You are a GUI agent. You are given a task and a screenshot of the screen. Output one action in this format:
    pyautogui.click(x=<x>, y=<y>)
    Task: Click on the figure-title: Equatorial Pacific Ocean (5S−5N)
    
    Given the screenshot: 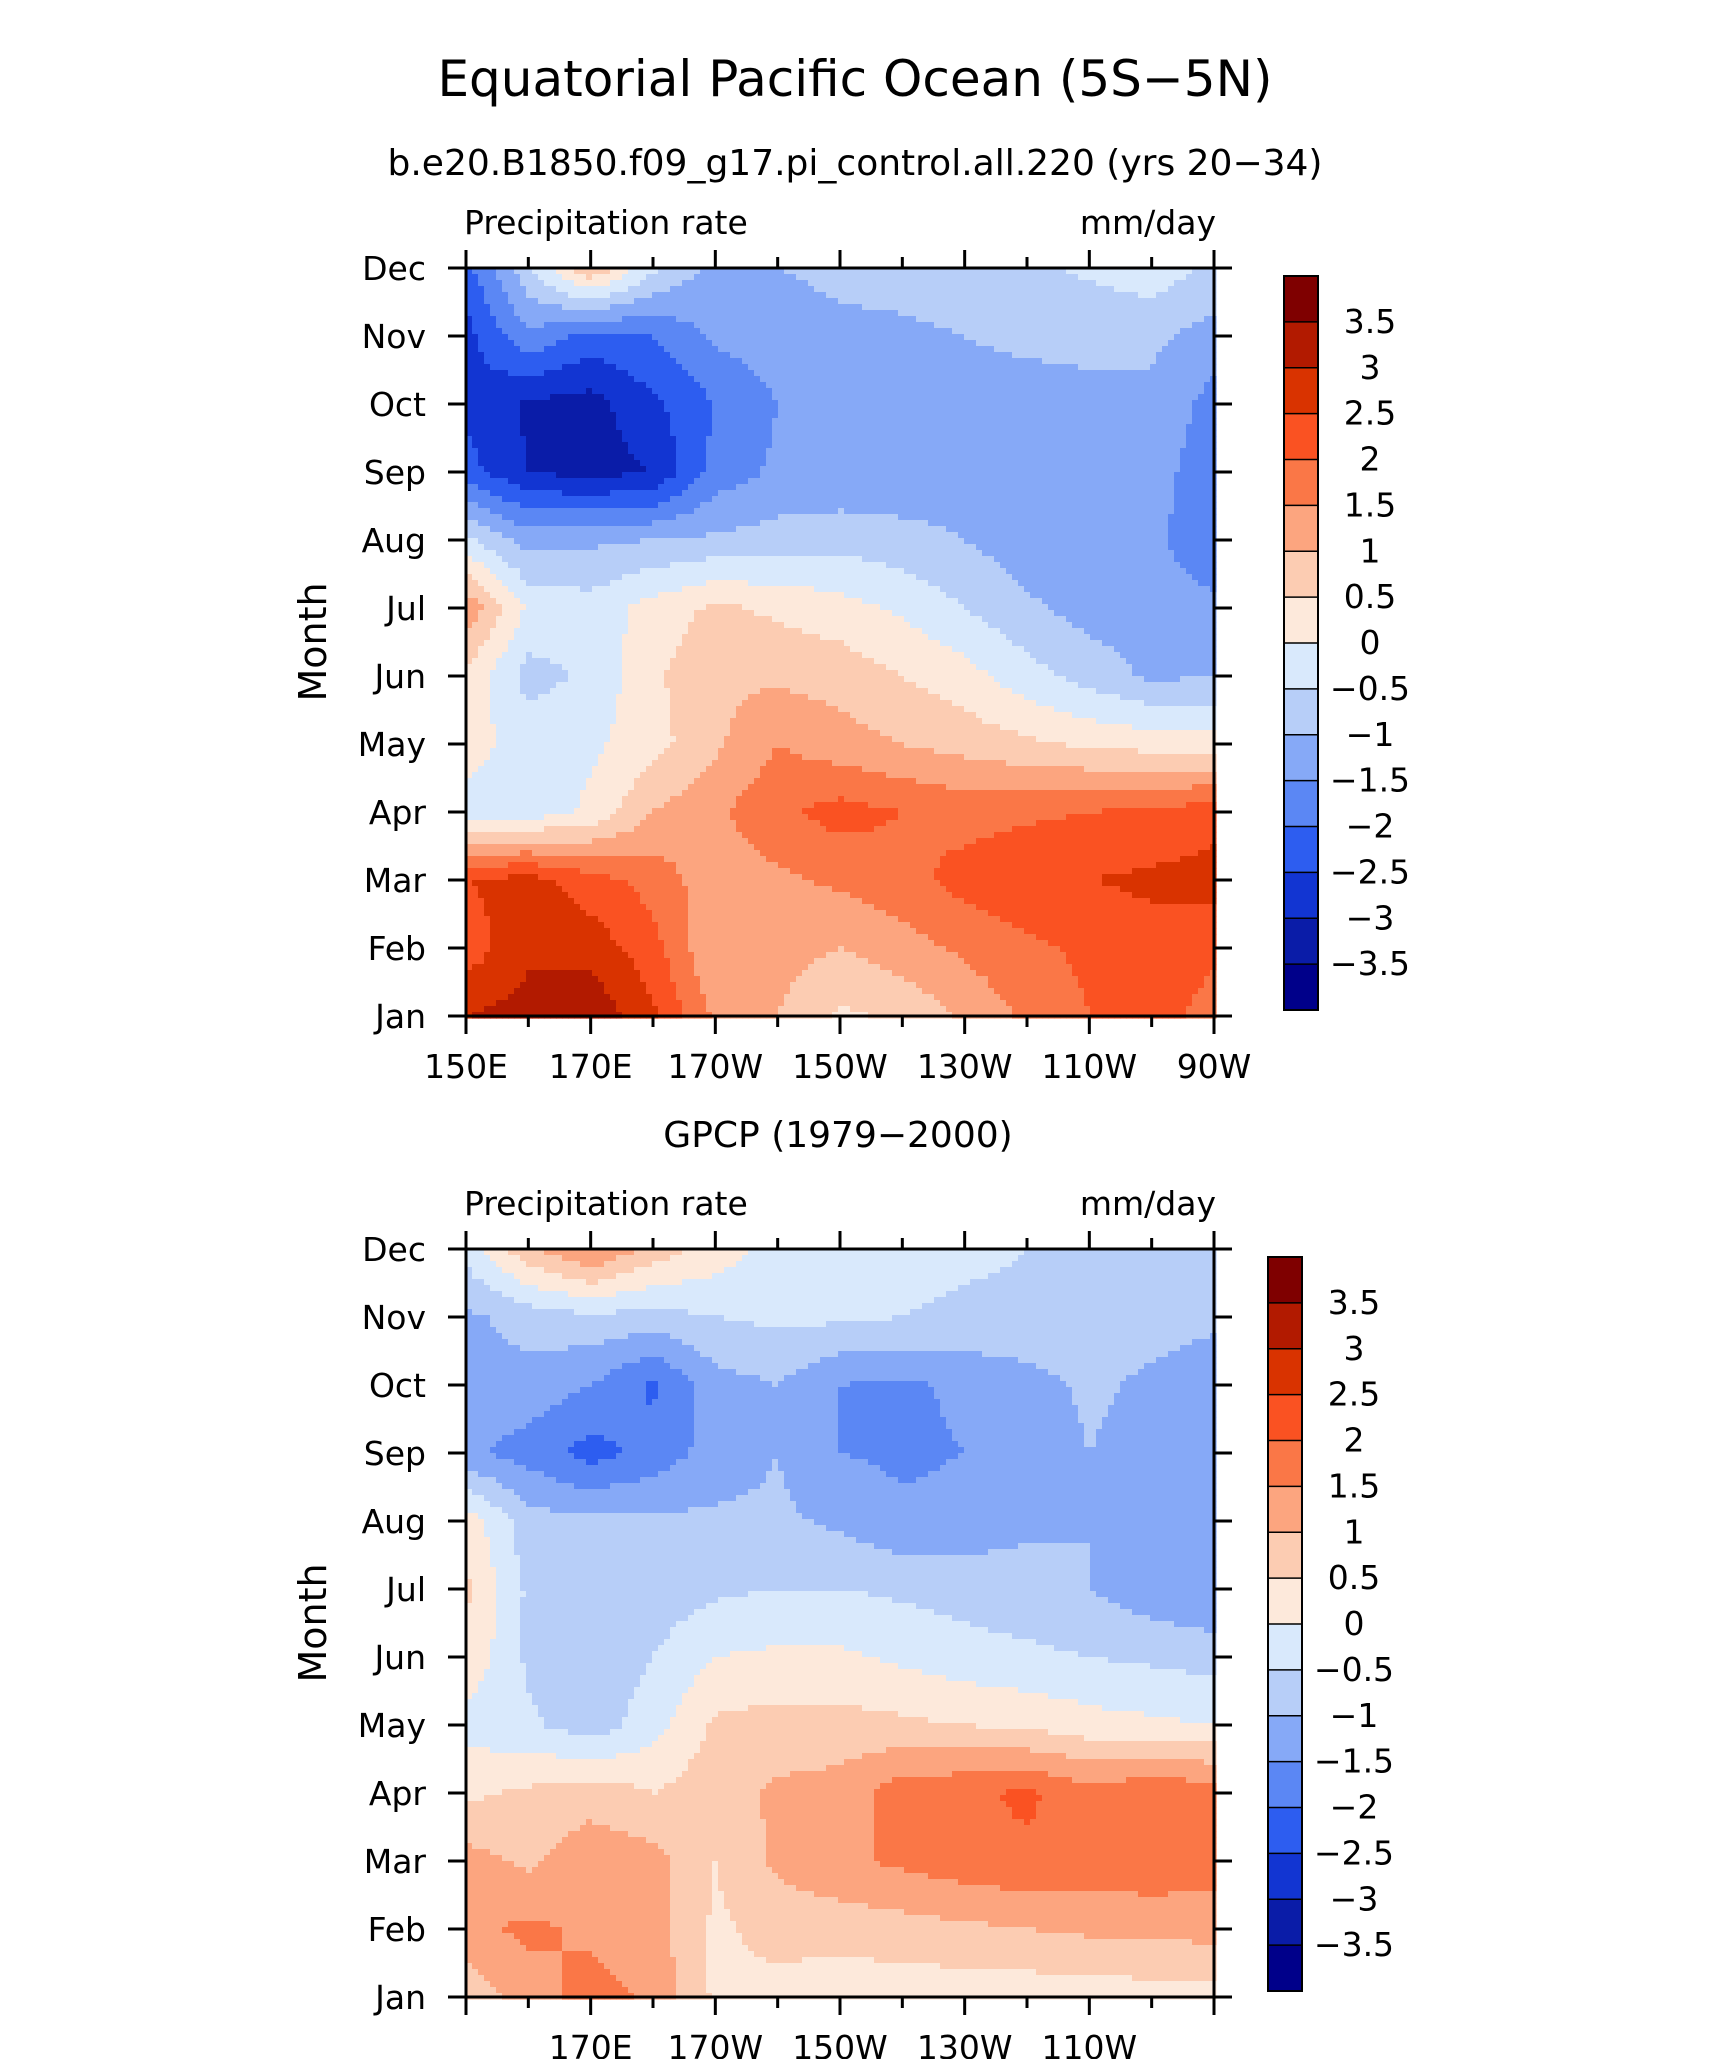 What is the action you would take?
    pyautogui.click(x=854, y=79)
    